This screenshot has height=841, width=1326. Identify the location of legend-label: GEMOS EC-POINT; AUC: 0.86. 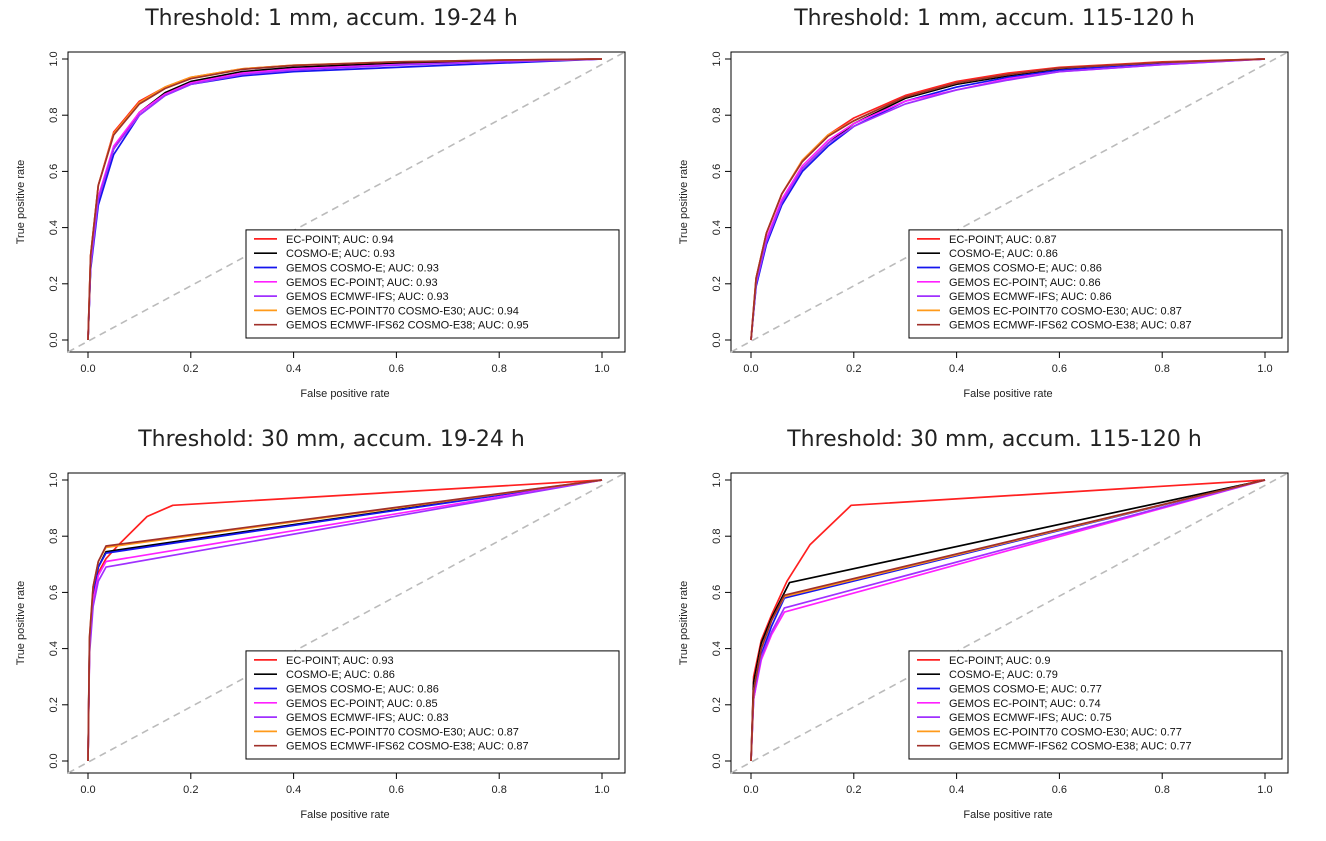
(1025, 283).